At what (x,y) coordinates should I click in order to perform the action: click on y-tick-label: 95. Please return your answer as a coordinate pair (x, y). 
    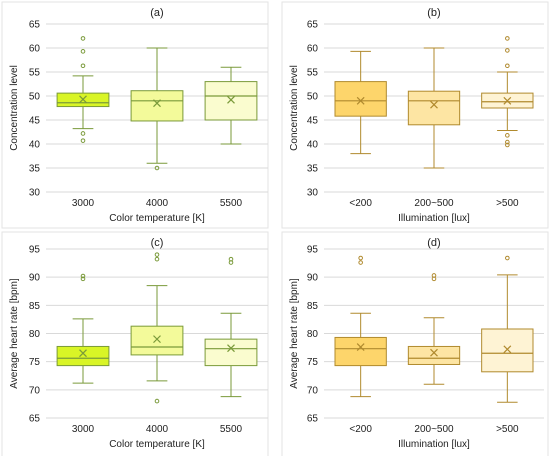
    Looking at the image, I should click on (35, 250).